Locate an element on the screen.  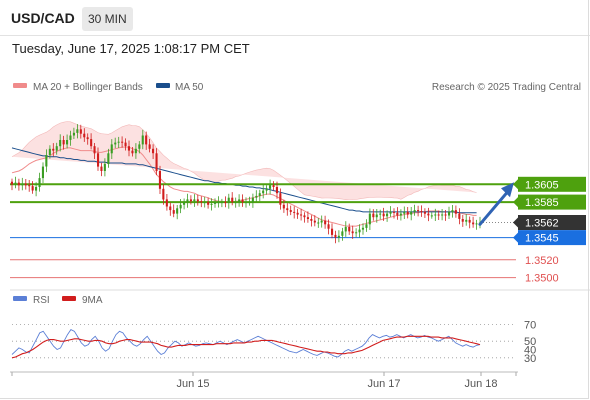
level-labels: 1.3605 1.3585 1.3562 1.3545 1.3520 1.3500 is located at coordinates (549, 230).